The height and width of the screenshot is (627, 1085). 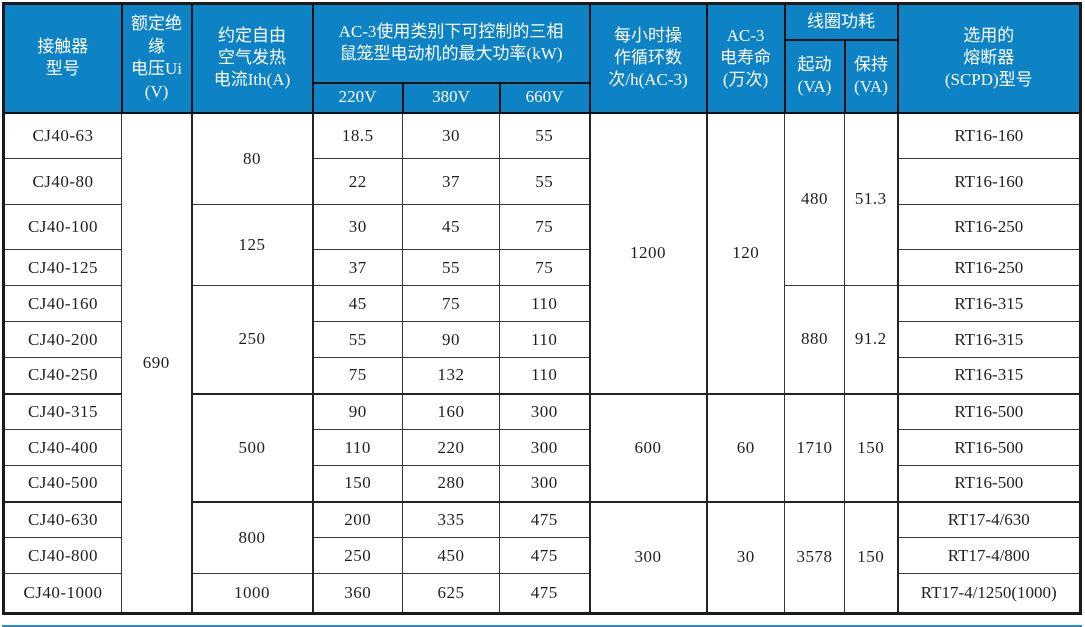 I want to click on table-row: CJ40-500 150 280 300 RT16-500, so click(x=542, y=483).